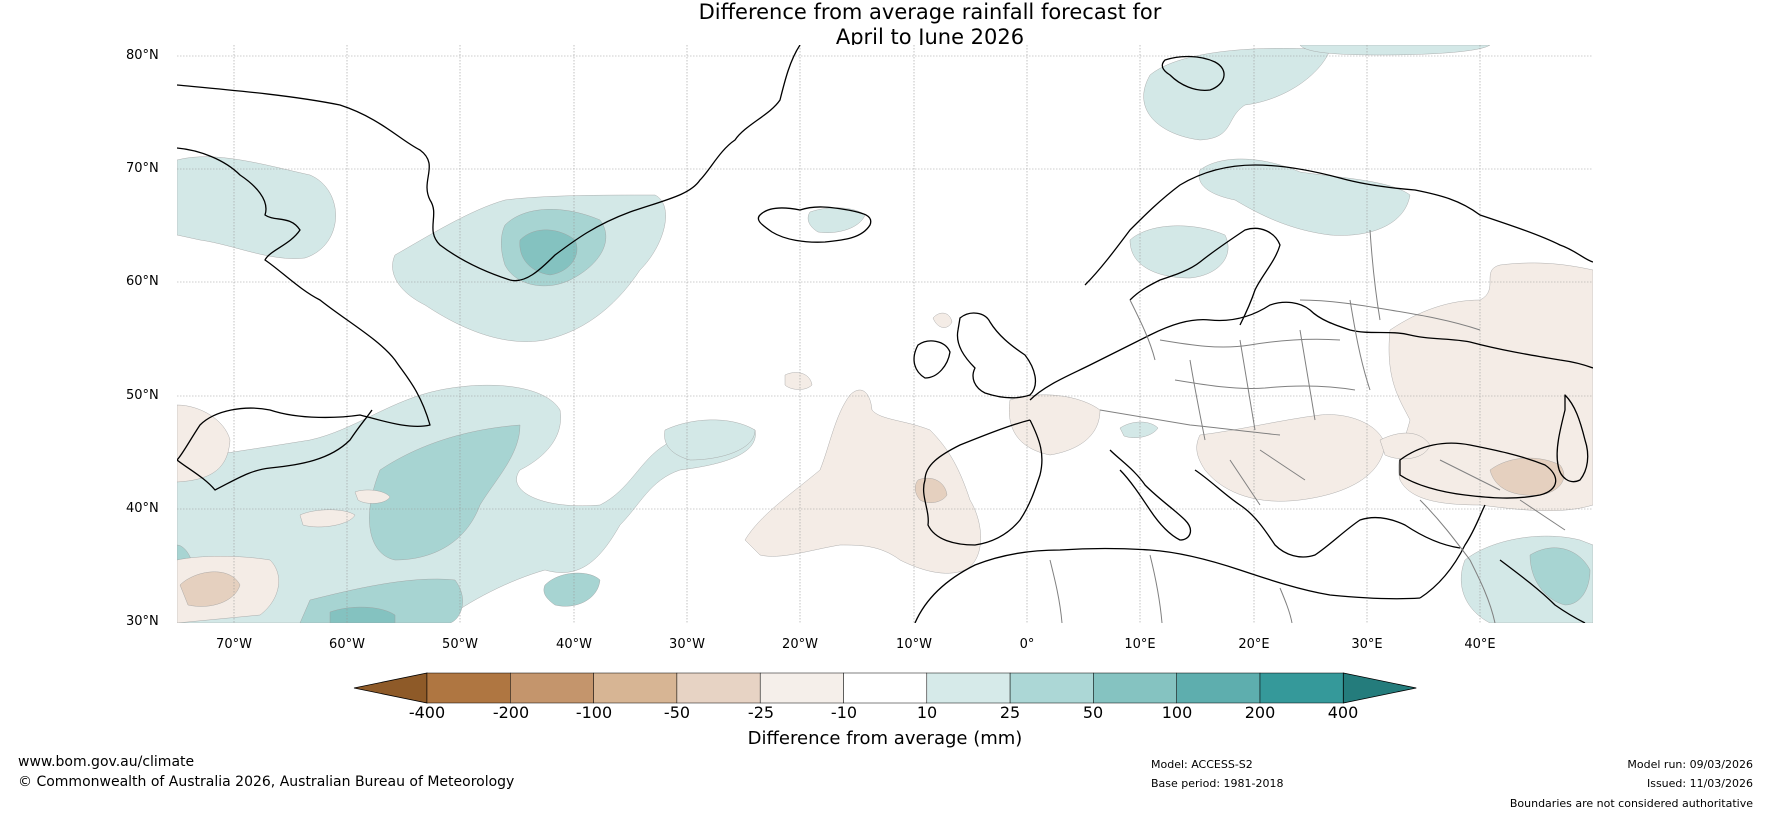  What do you see at coordinates (932, 359) in the screenshot?
I see `ireland-coast` at bounding box center [932, 359].